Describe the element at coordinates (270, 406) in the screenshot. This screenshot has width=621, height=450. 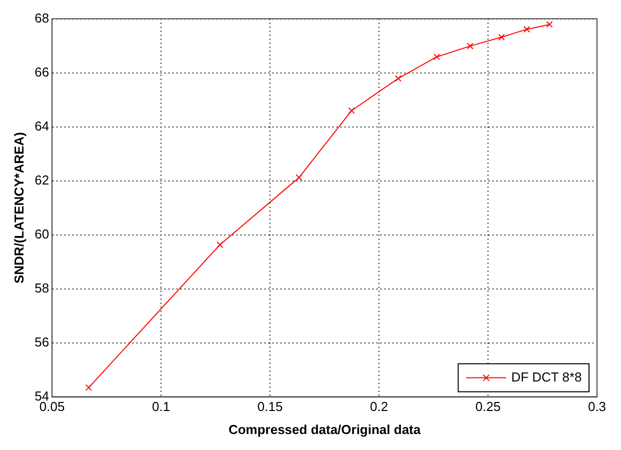
I see `x-tick-label: 0.15` at that location.